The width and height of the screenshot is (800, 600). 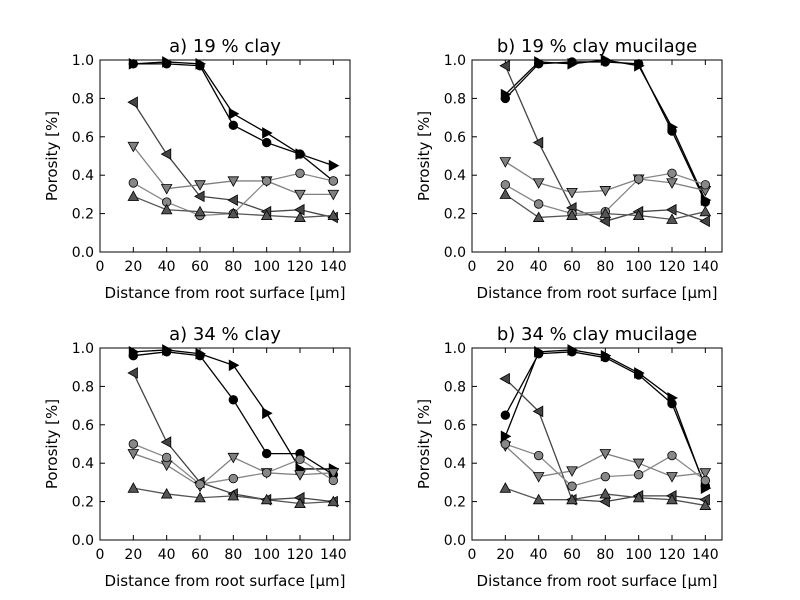 What do you see at coordinates (455, 349) in the screenshot?
I see `y-tick-label: 1.0` at bounding box center [455, 349].